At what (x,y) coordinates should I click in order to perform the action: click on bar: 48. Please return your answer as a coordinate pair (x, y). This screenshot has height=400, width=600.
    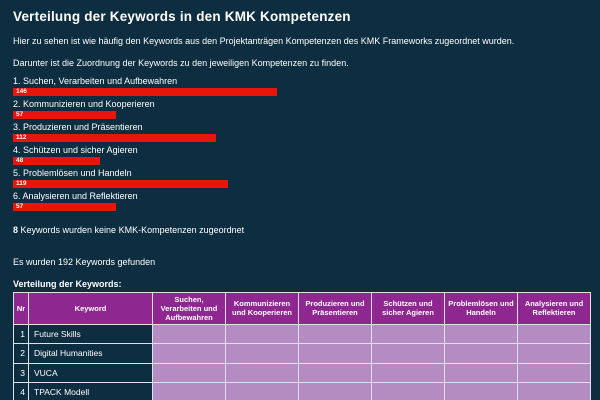
    Looking at the image, I should click on (56, 161).